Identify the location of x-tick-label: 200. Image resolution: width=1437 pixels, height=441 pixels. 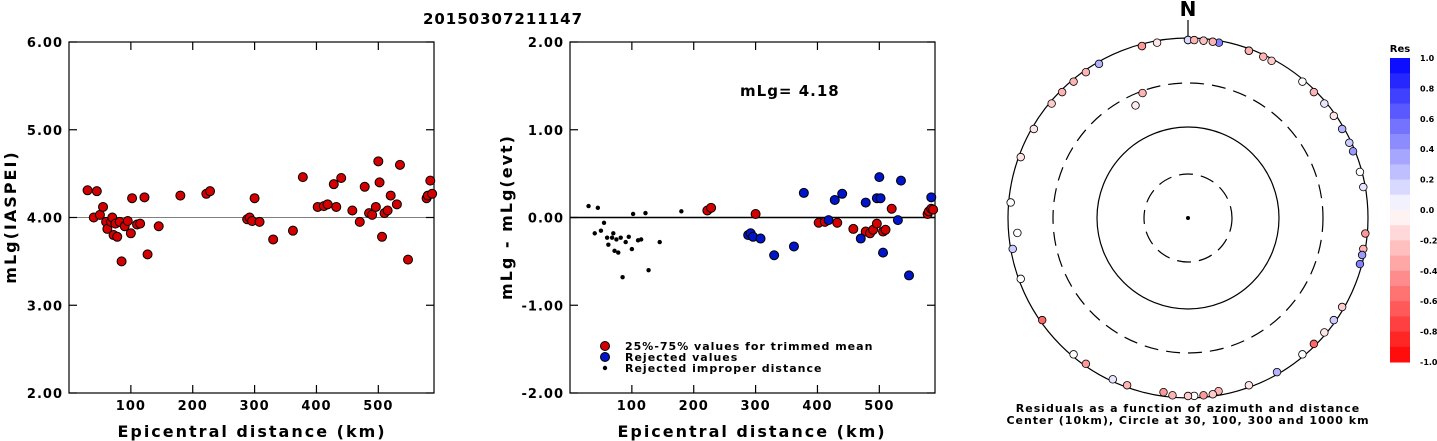
(193, 406).